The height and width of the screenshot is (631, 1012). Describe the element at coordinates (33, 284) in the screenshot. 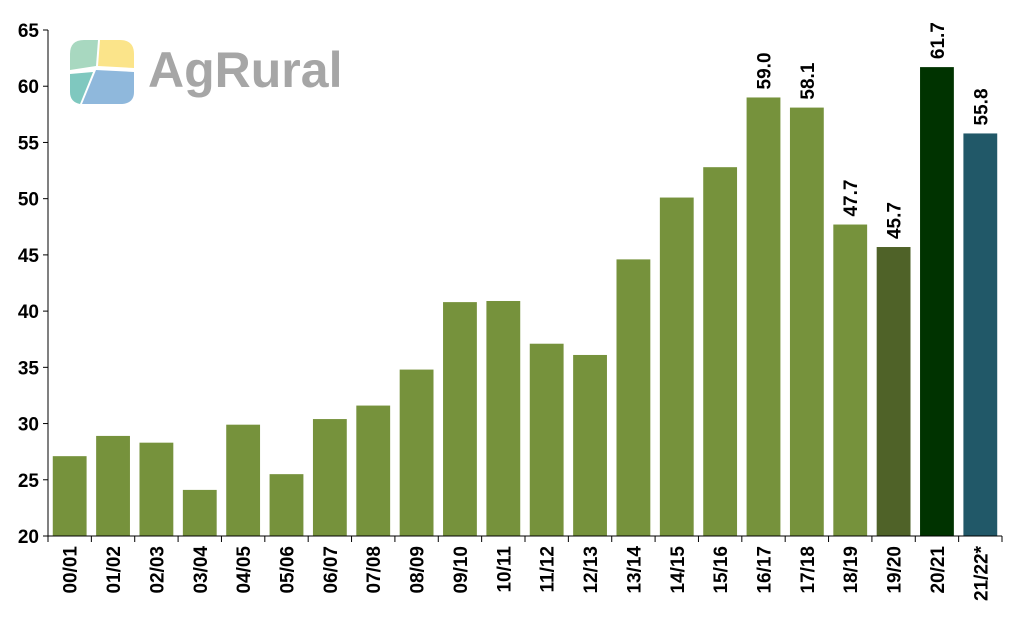

I see `y-axis: 20 25 30 35 40 45 50 55 60 65` at that location.